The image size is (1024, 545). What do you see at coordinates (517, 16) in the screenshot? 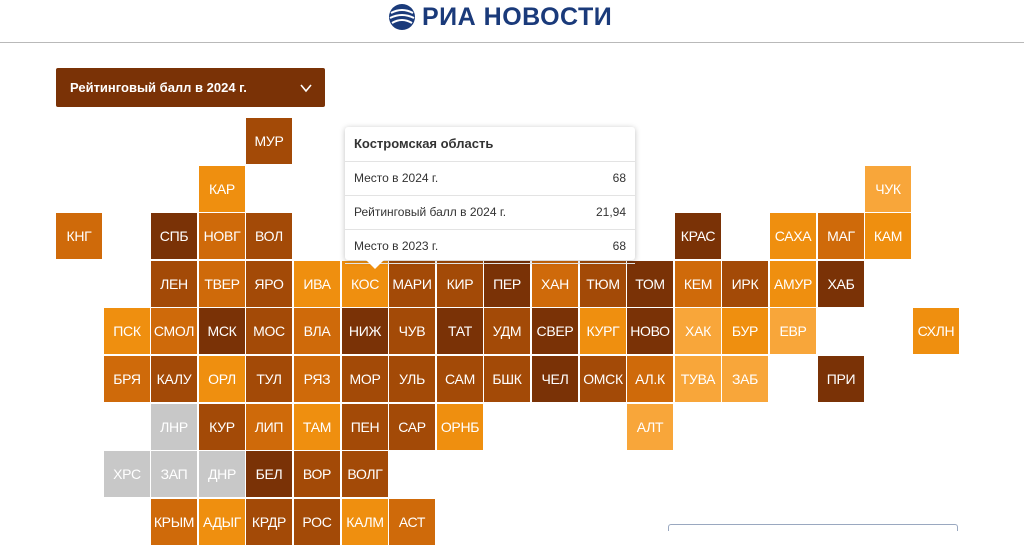
I see `logo-text: РИА НОВОСТИ` at bounding box center [517, 16].